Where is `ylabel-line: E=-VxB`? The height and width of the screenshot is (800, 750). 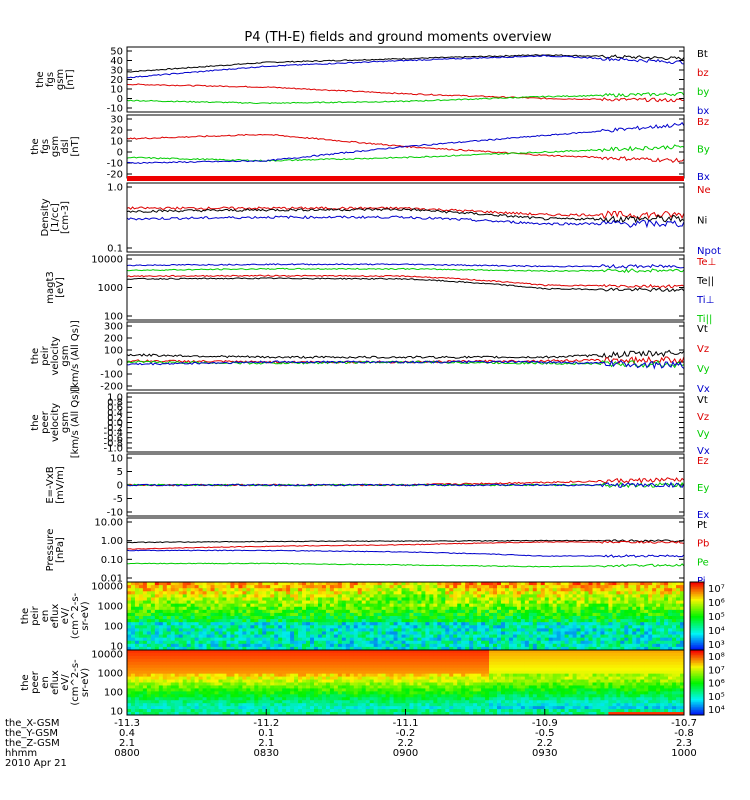
ylabel-line: E=-VxB is located at coordinates (50, 484).